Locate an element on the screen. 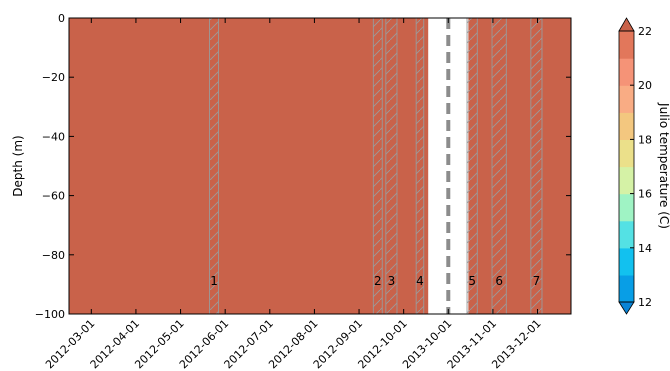  colorbar-tick-label: 12 is located at coordinates (645, 302).